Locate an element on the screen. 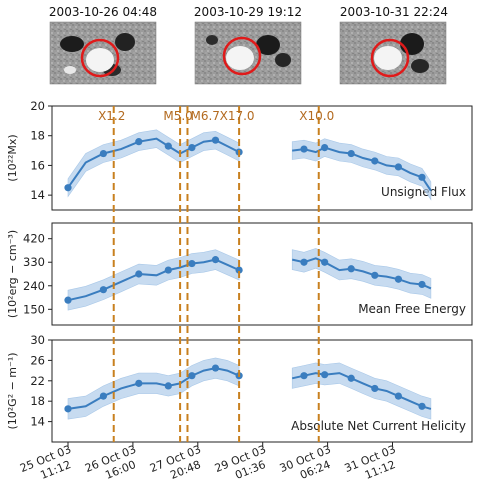  y-tick-label-0-2: 18 is located at coordinates (37, 136).